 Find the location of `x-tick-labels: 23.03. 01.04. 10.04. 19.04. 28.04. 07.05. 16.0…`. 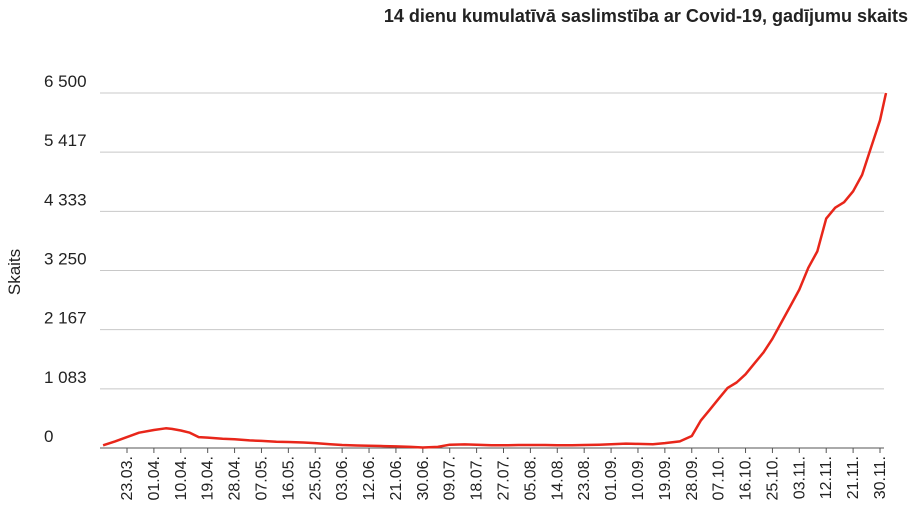

x-tick-labels: 23.03. 01.04. 10.04. 19.04. 28.04. 07.05. 16.0… is located at coordinates (504, 474).